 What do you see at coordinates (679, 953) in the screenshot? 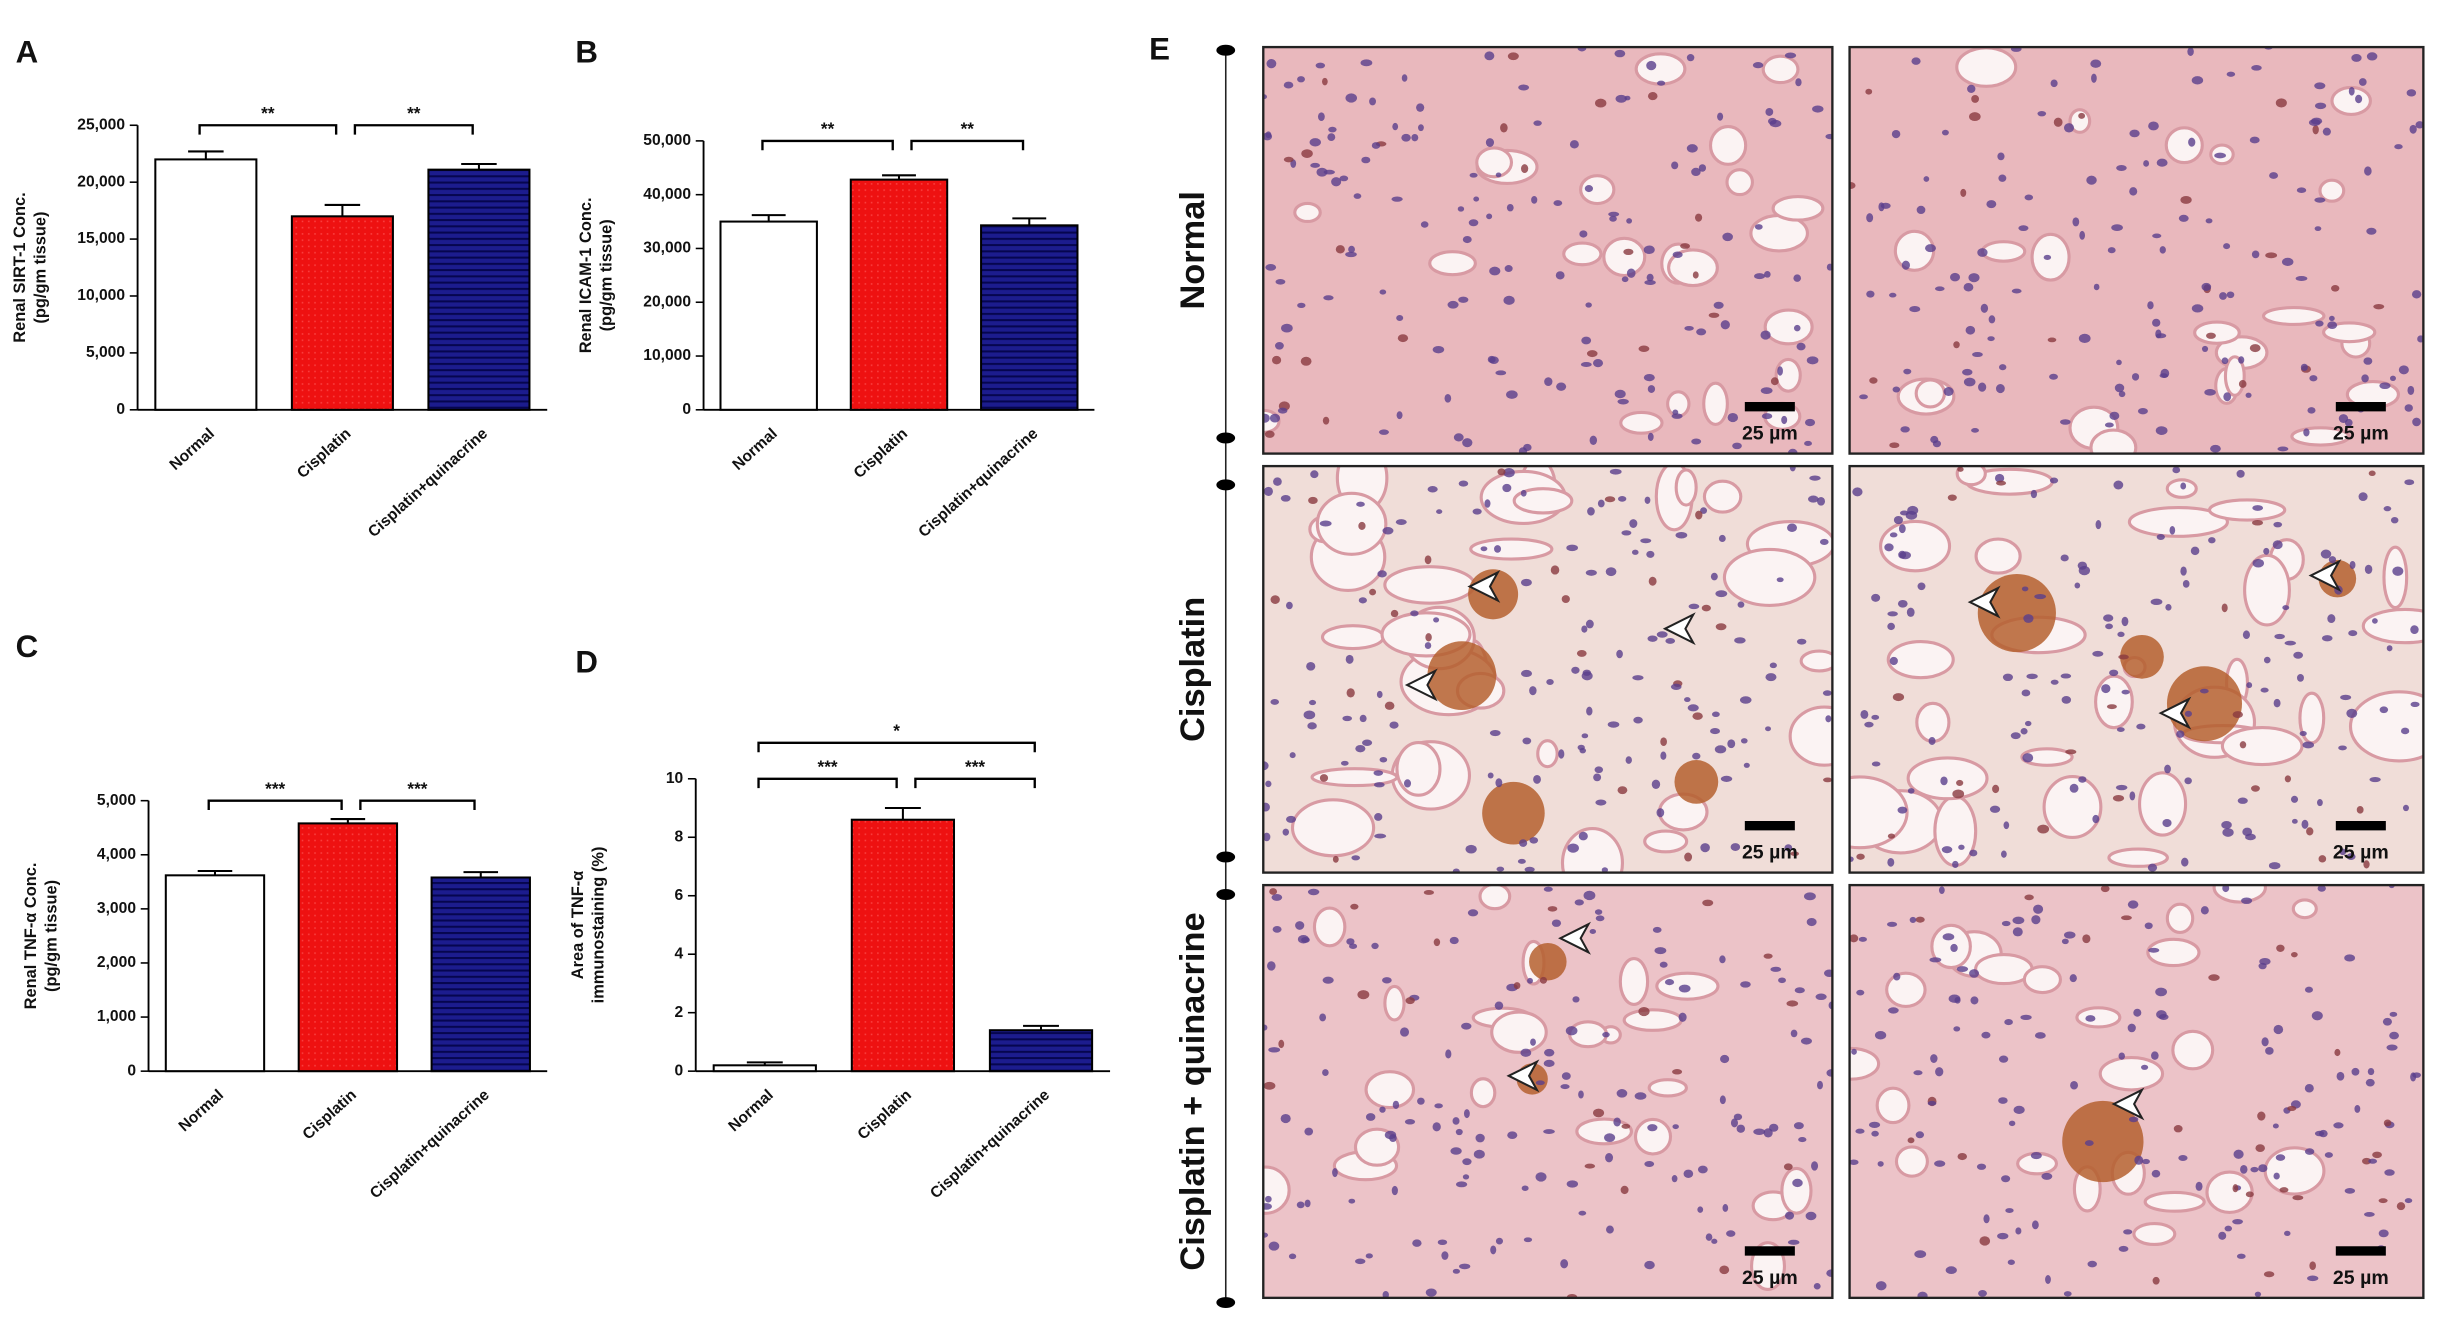
I see `y-tick-label: 4` at bounding box center [679, 953].